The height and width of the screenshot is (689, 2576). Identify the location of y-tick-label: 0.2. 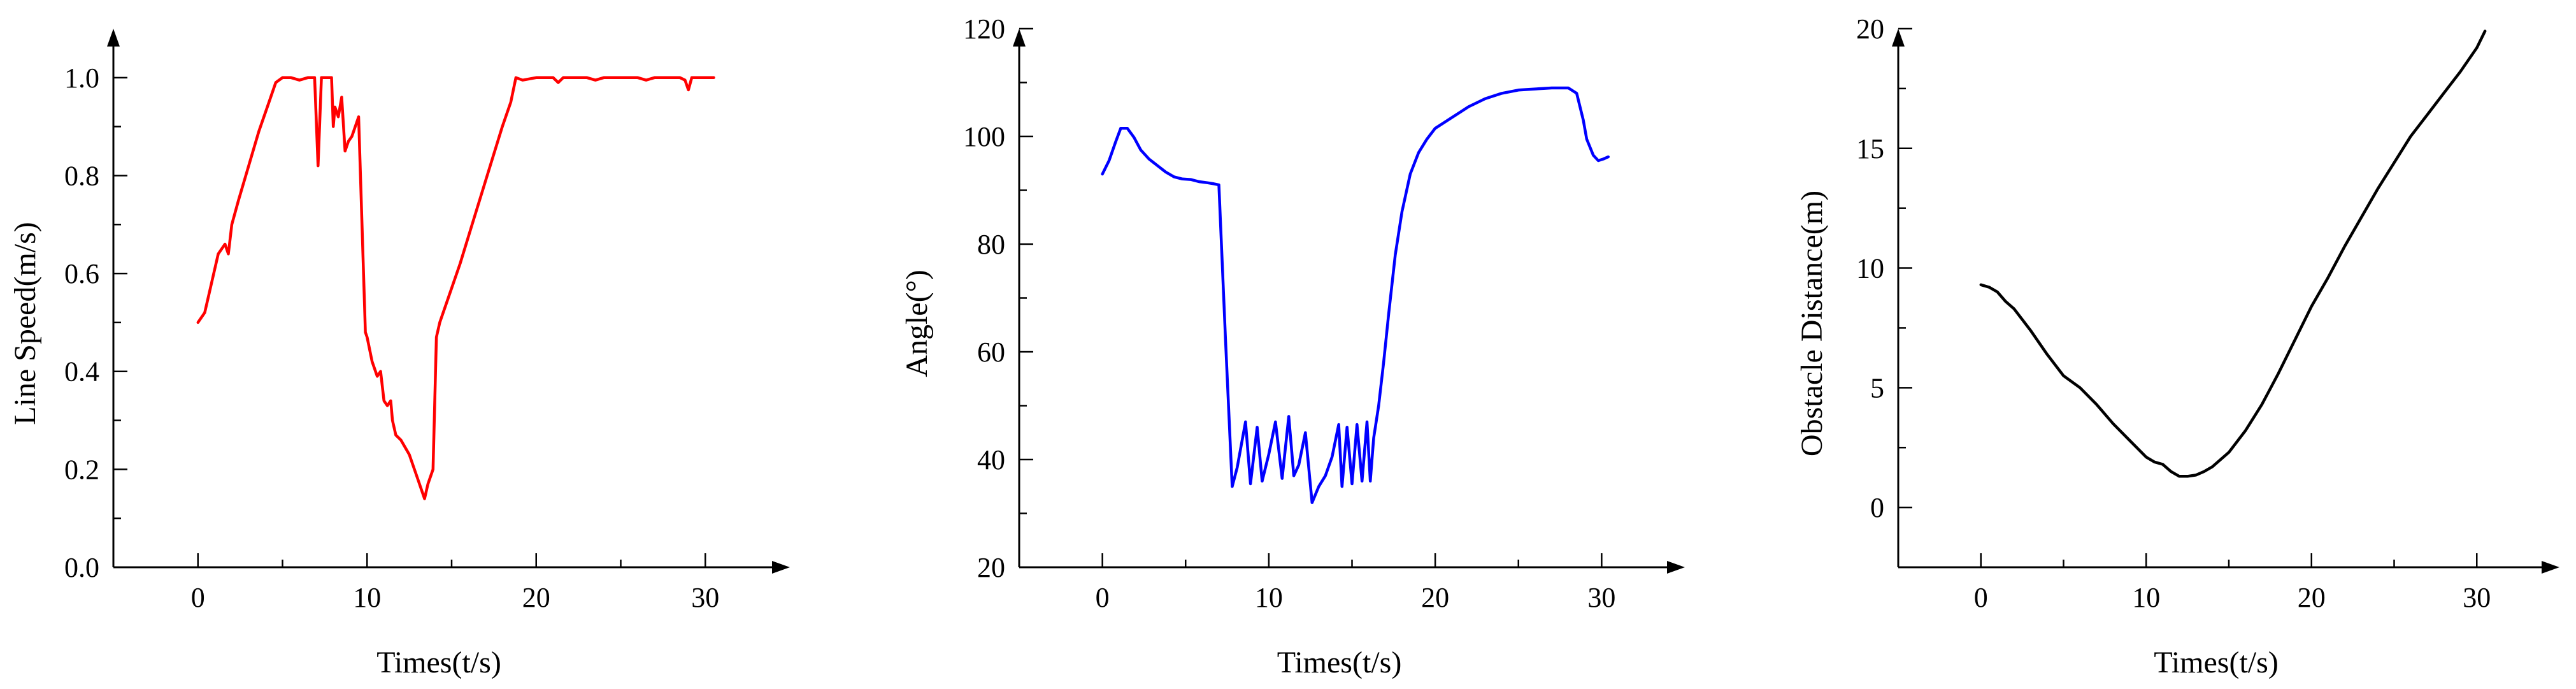
(81, 469).